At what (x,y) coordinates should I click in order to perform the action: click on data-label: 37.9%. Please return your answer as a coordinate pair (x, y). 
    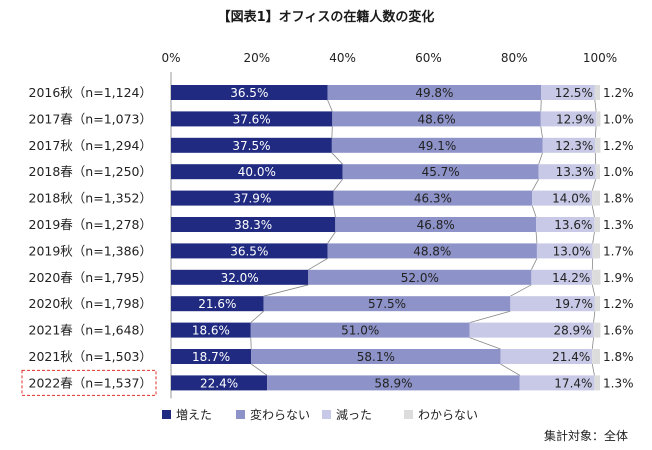
    Looking at the image, I should click on (252, 199).